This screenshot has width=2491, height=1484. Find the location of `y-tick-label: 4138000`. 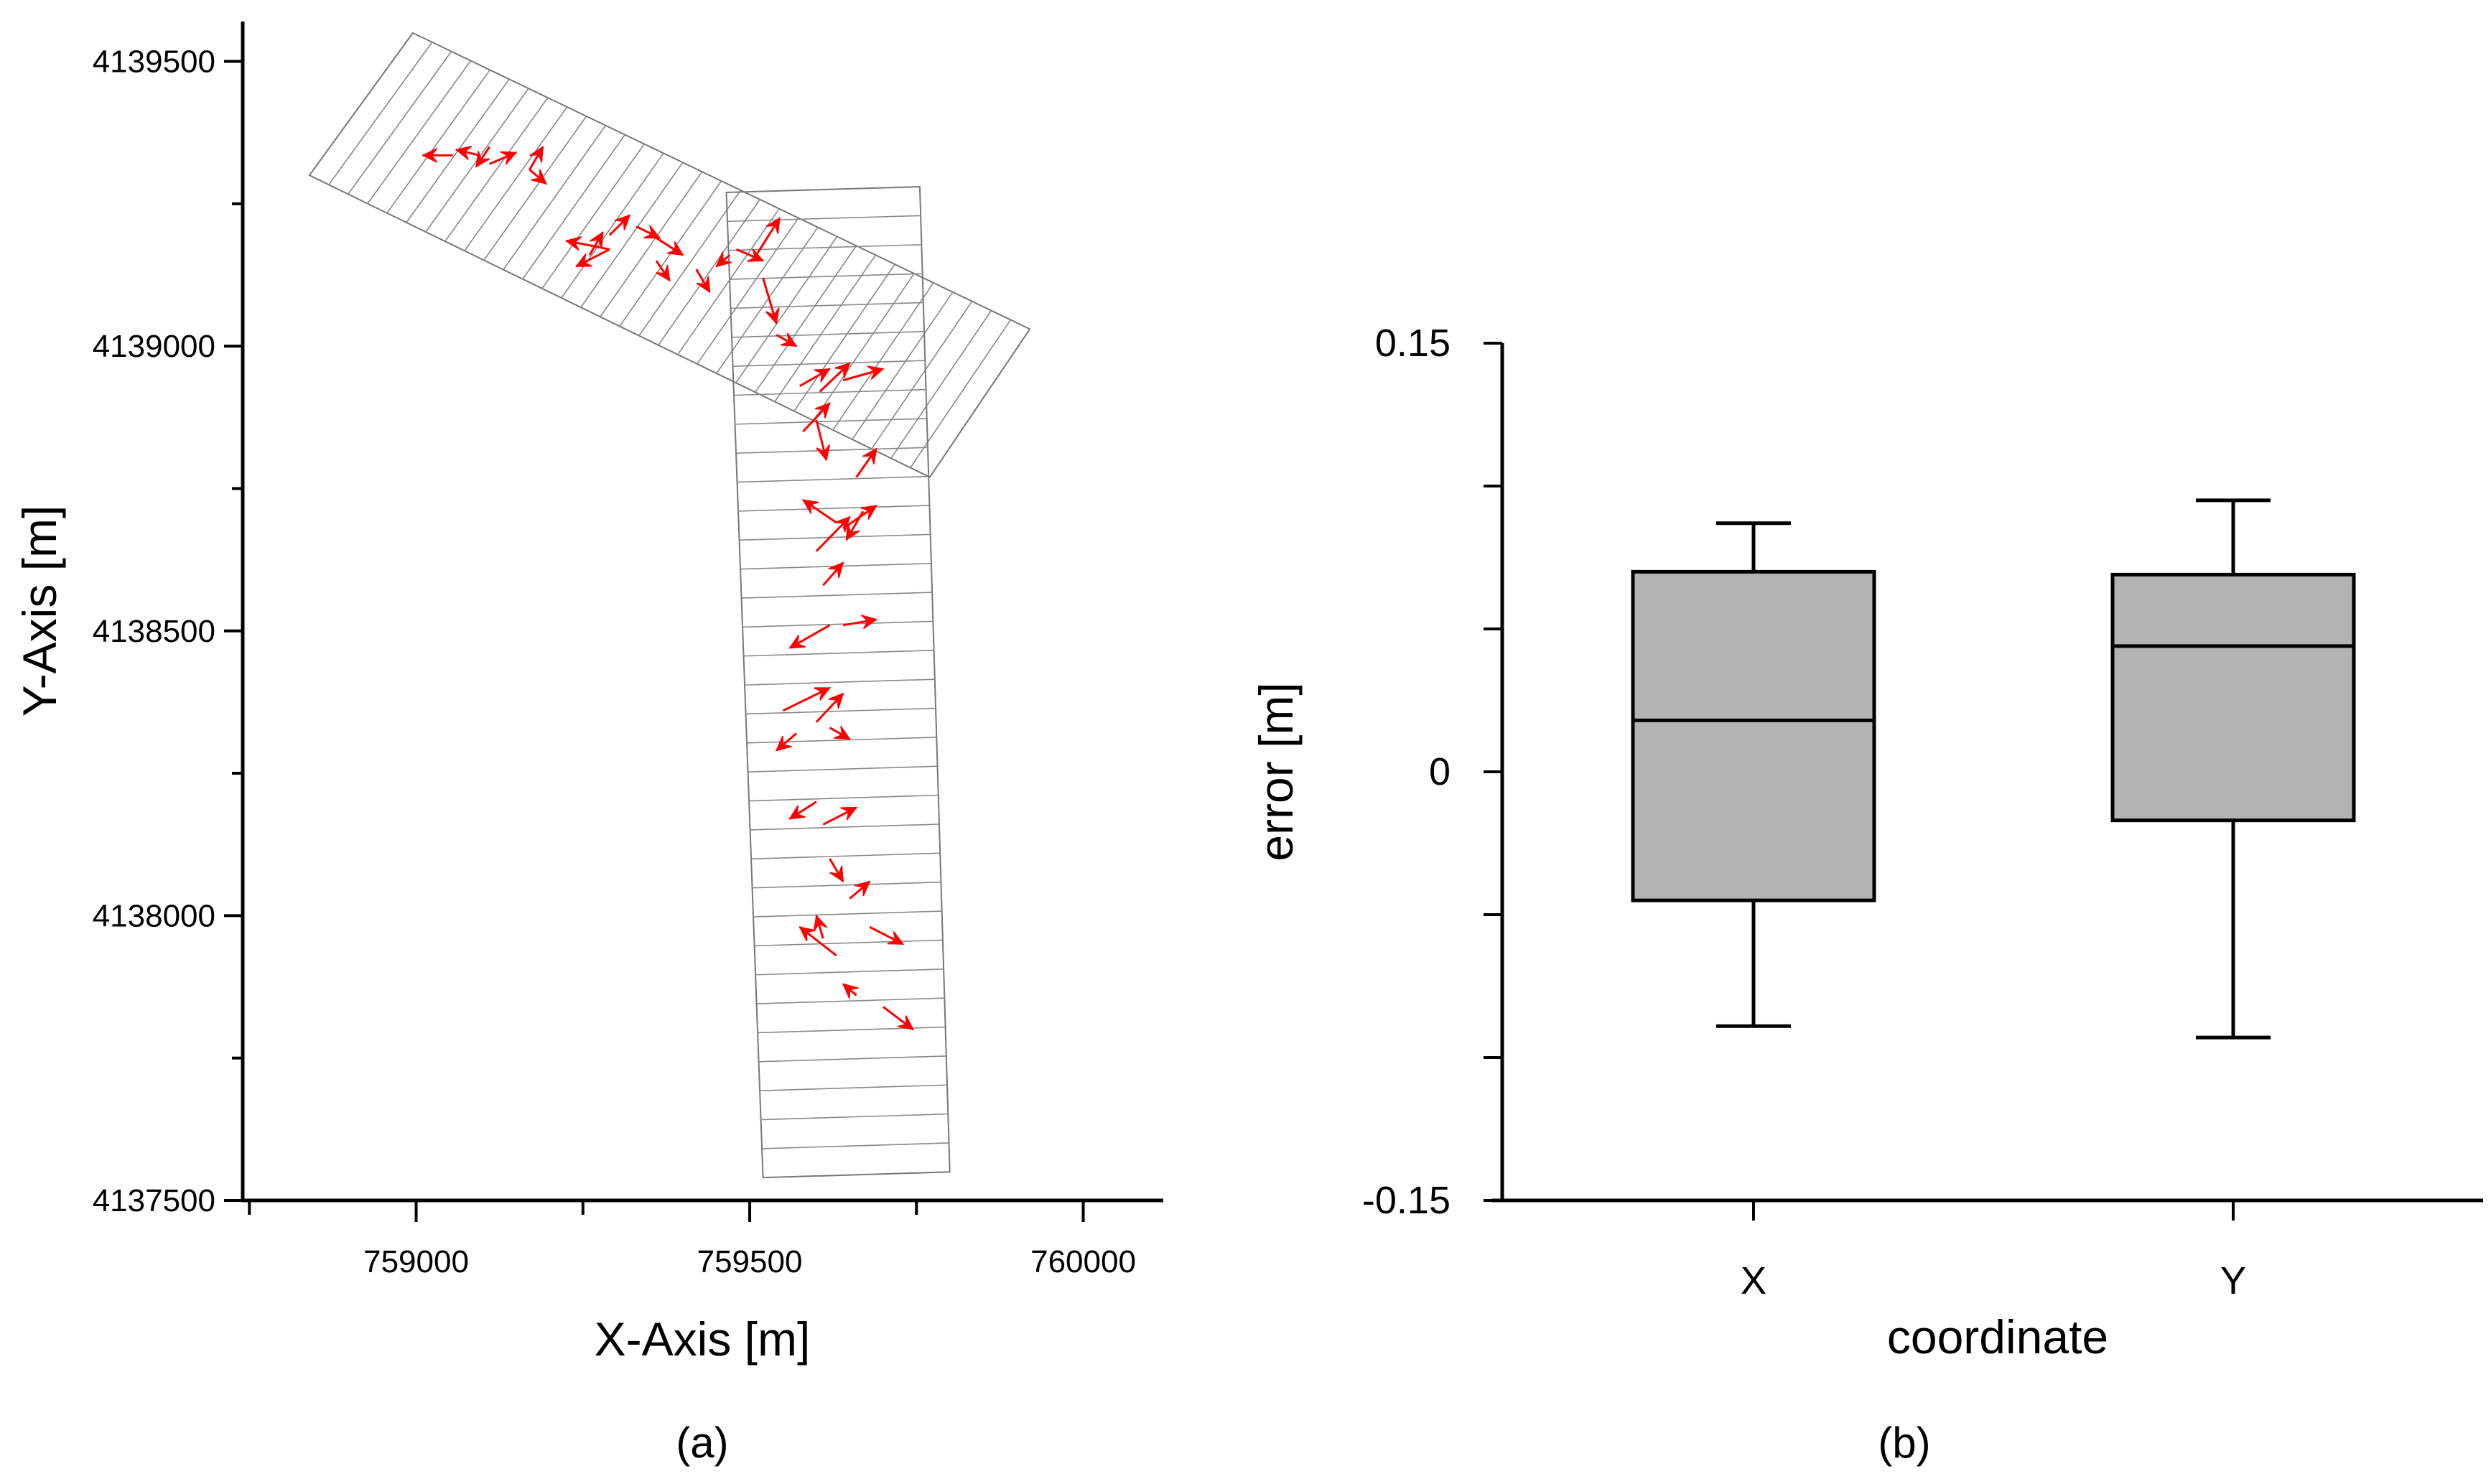

y-tick-label: 4138000 is located at coordinates (154, 915).